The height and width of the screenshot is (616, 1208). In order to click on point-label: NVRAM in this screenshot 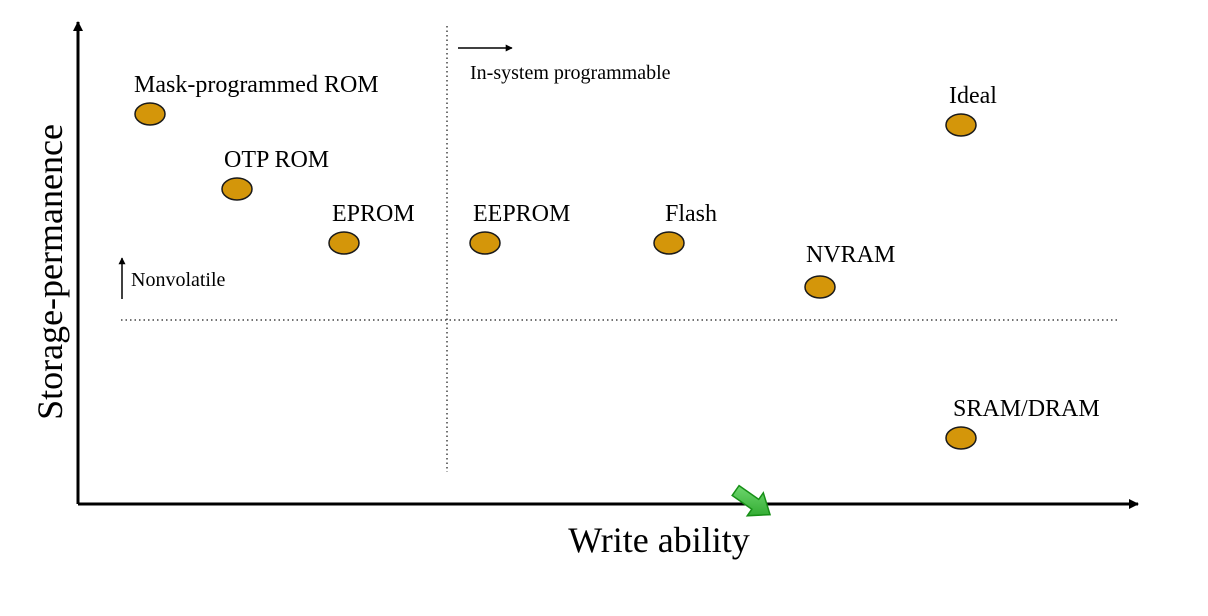, I will do `click(850, 255)`.